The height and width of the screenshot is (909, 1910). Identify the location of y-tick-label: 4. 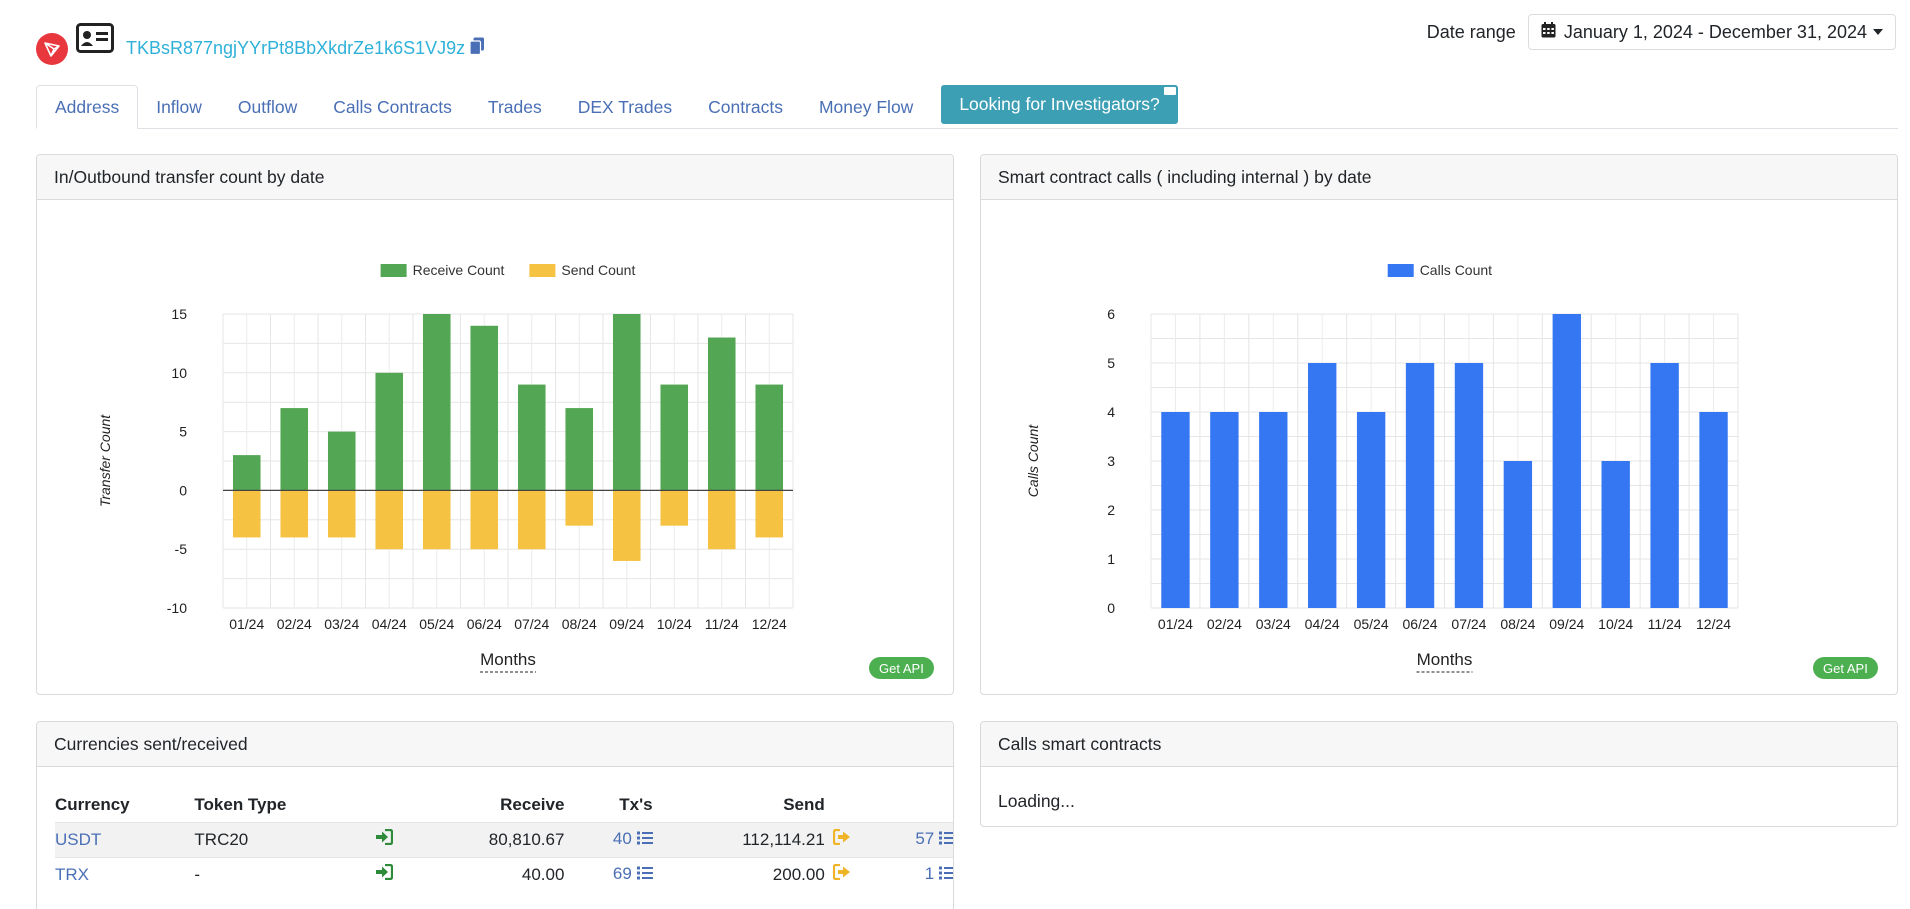
(1111, 412).